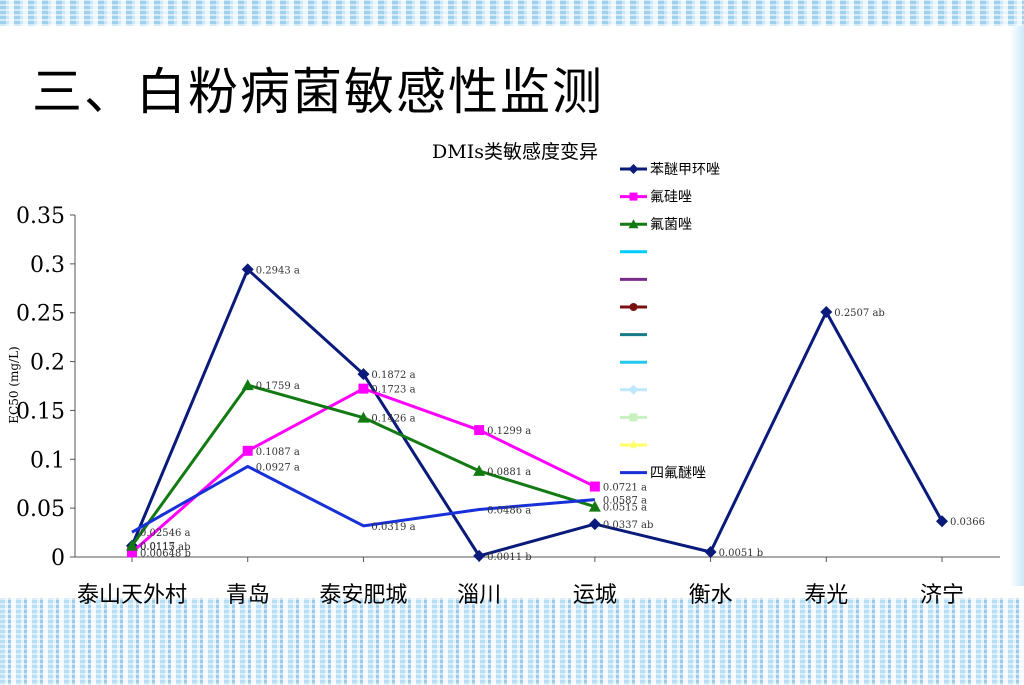 The width and height of the screenshot is (1024, 685). Describe the element at coordinates (512, 13) in the screenshot. I see `header-stripe-band` at that location.